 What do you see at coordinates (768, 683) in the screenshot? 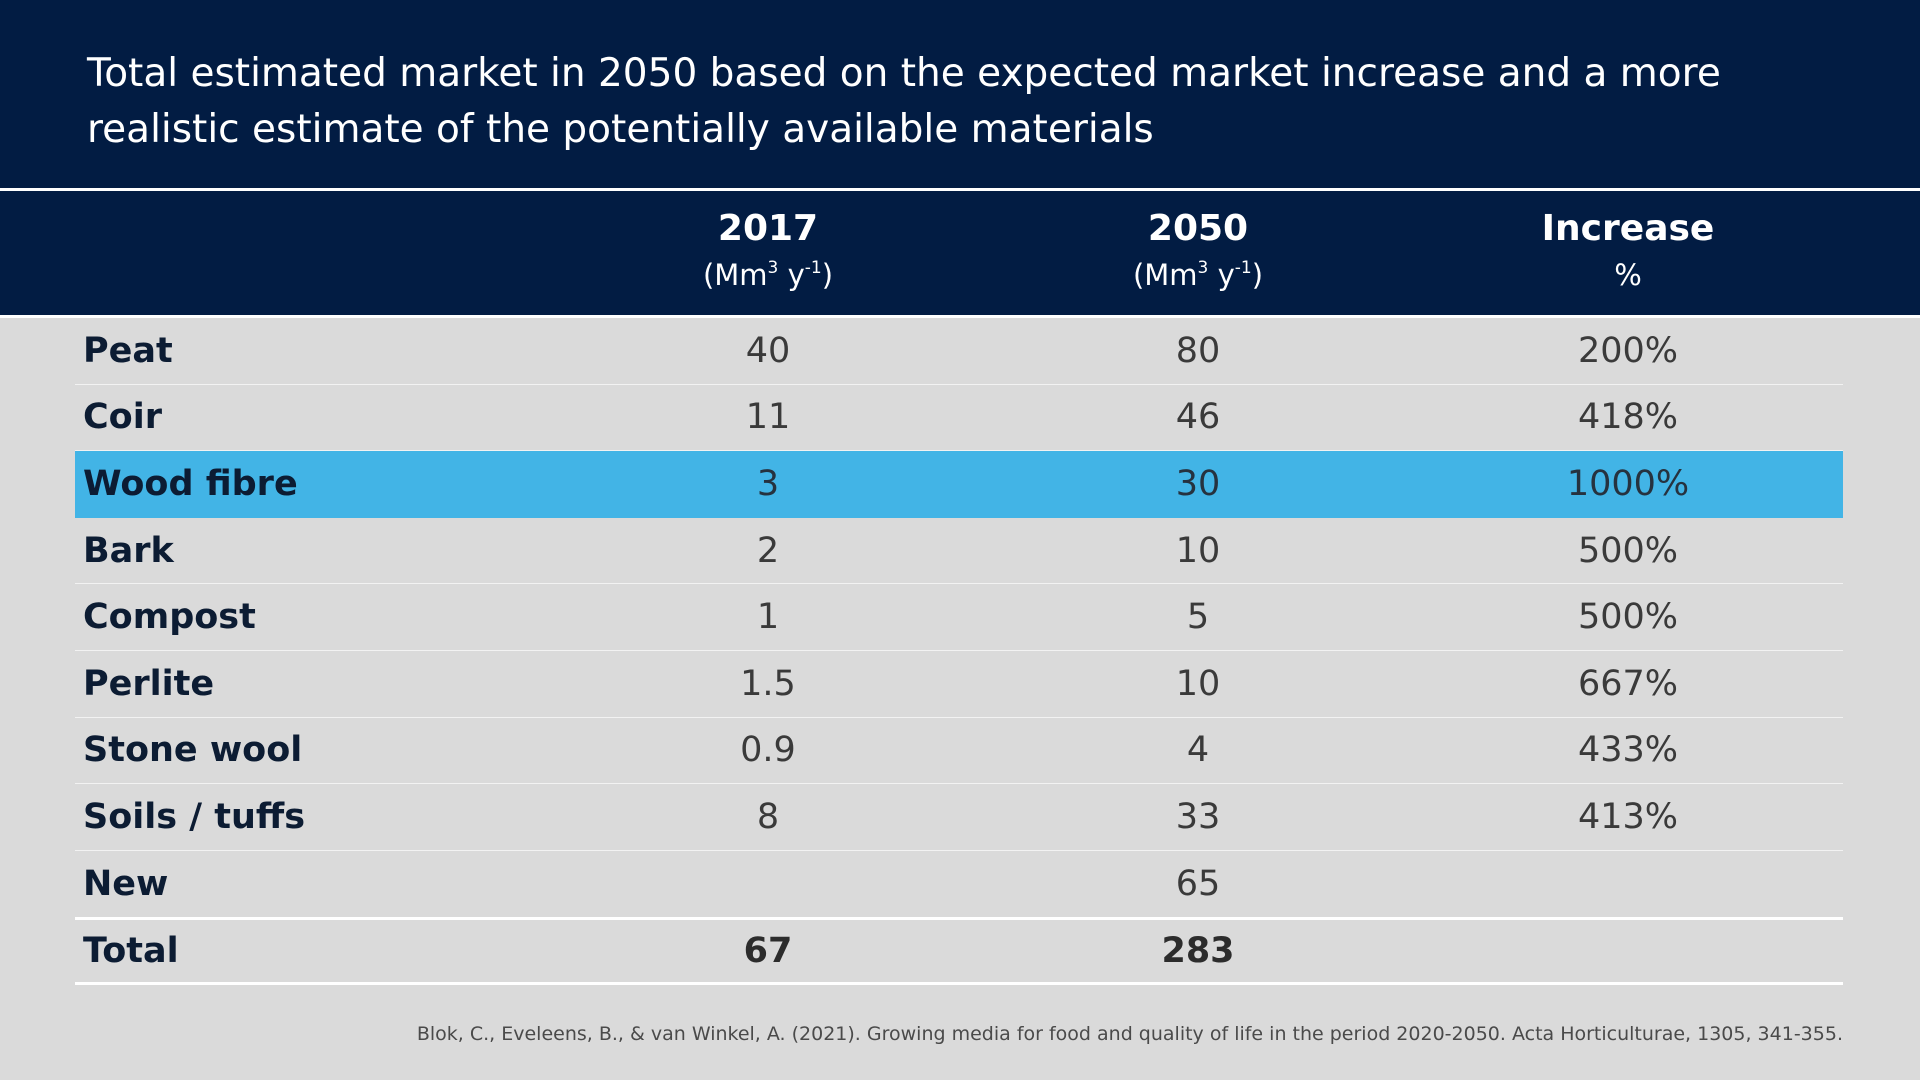
I see `cell-2017: 1.5` at bounding box center [768, 683].